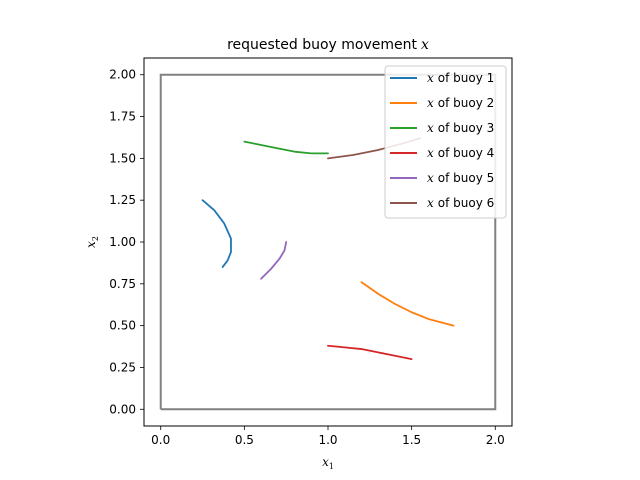  I want to click on legend-label: of buoy 3, so click(466, 128).